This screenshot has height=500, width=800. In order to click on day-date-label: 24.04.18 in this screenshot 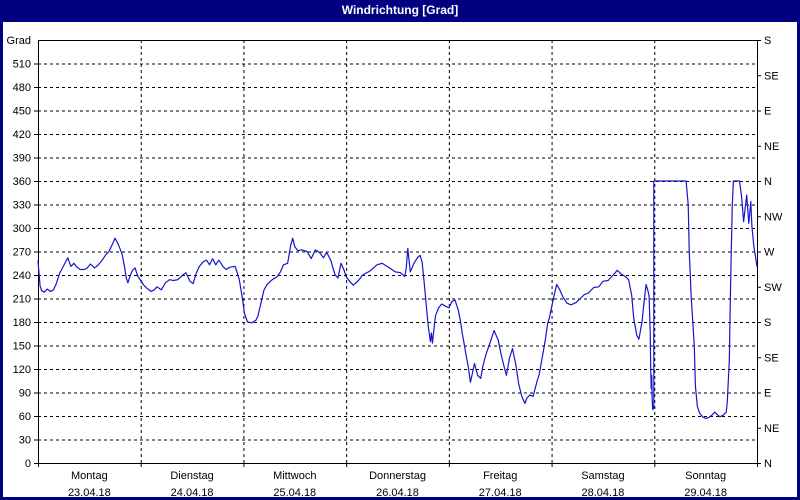, I will do `click(192, 492)`.